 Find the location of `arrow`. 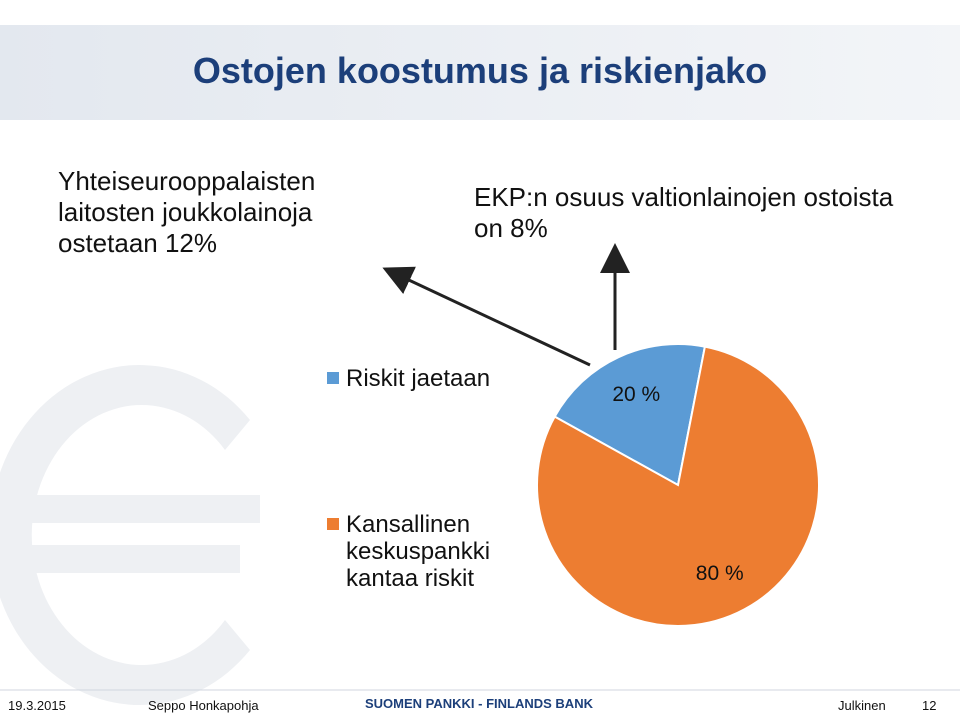

arrow is located at coordinates (486, 316).